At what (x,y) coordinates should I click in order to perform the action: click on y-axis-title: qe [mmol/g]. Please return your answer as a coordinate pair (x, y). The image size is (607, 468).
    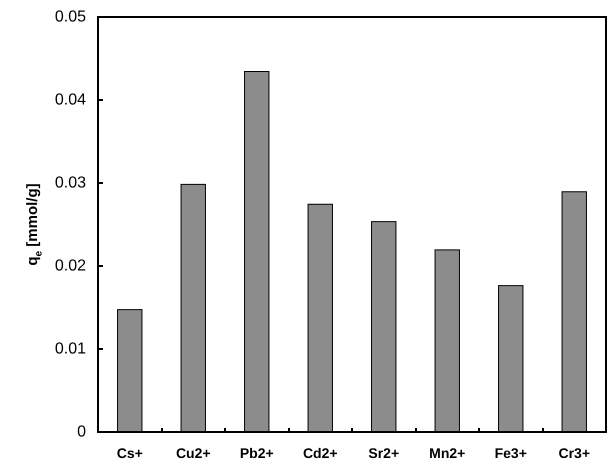
    Looking at the image, I should click on (34, 224).